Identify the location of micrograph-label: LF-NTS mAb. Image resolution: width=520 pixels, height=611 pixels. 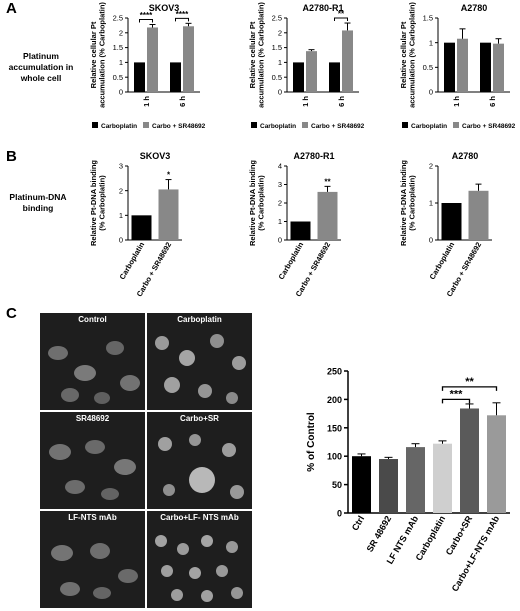
(92, 517).